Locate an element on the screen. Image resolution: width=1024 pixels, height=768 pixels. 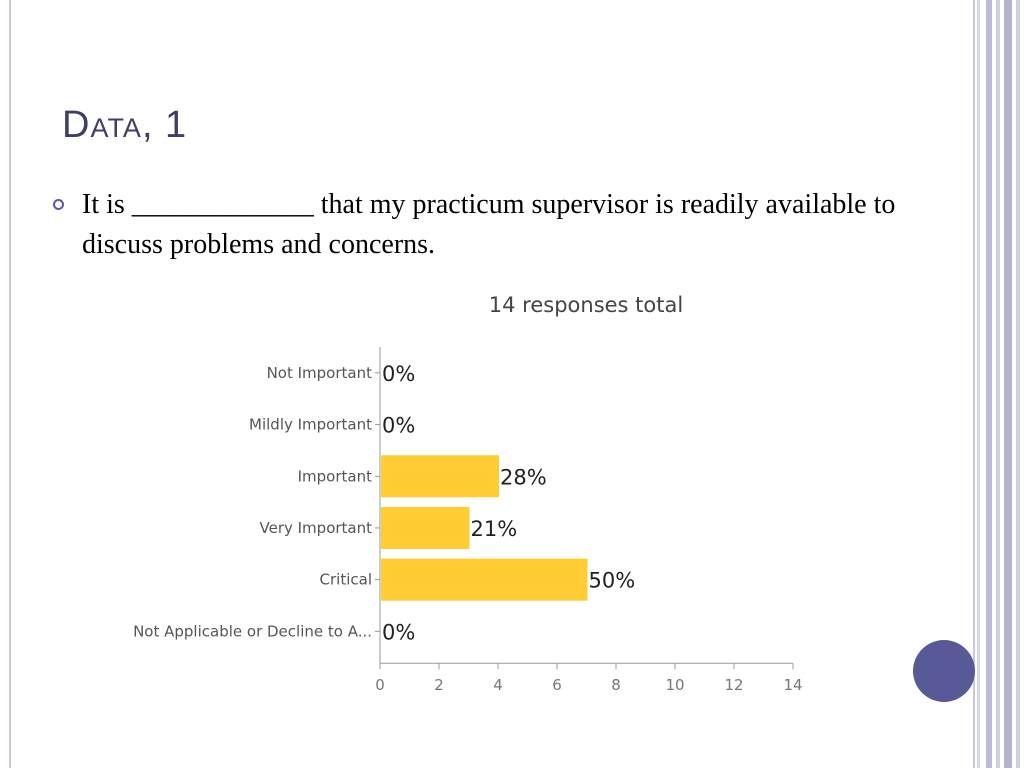
category-label: Very Important is located at coordinates (316, 528).